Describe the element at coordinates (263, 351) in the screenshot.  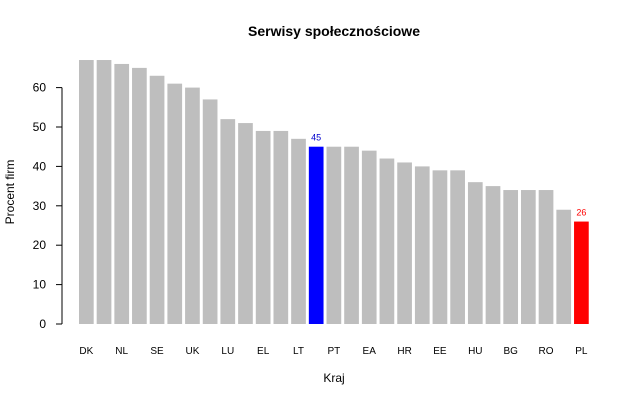
I see `x-tick-label: EL` at that location.